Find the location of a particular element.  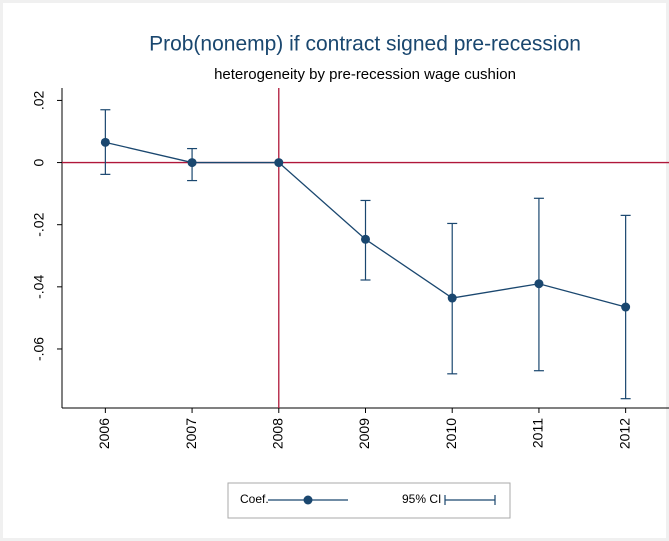

x-tick-label: 2006 is located at coordinates (104, 433).